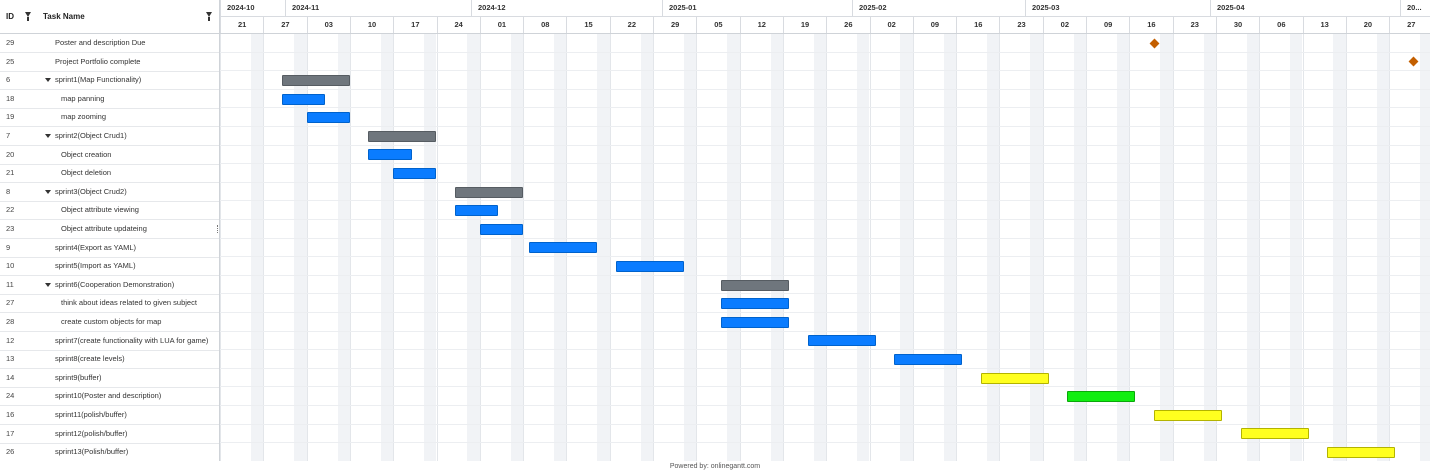  I want to click on task-name: Object attribute updateing, so click(104, 228).